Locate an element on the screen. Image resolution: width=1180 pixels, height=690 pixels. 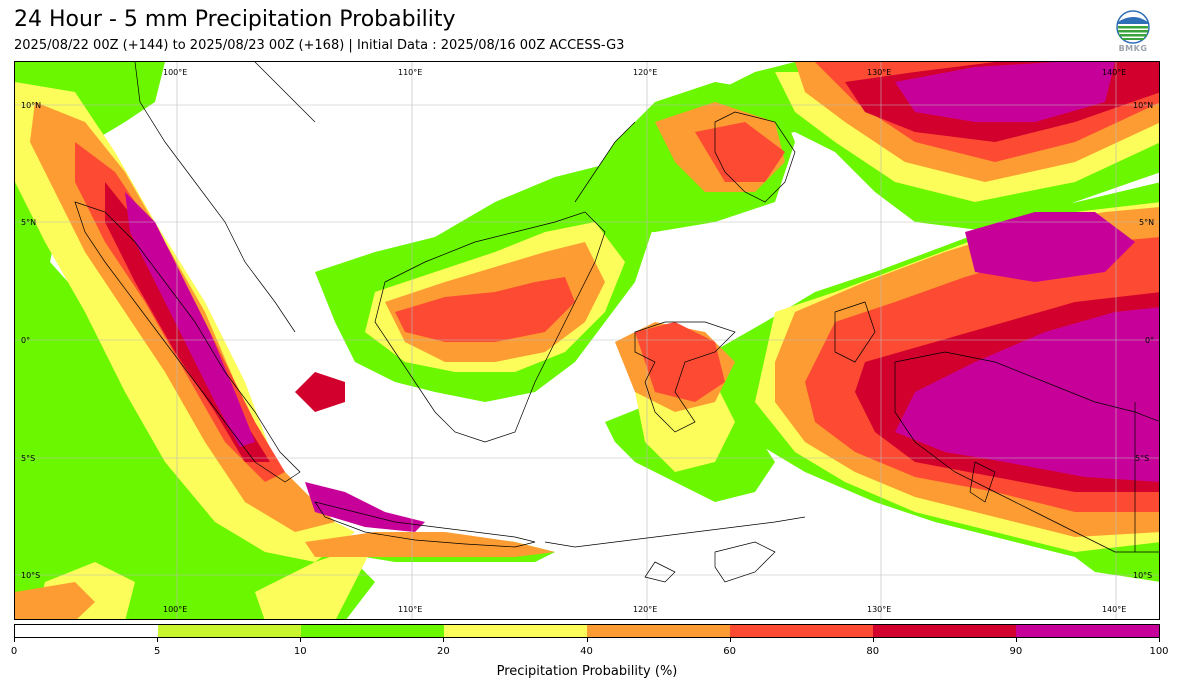
colorbar-tick-label: 20 is located at coordinates (443, 651).